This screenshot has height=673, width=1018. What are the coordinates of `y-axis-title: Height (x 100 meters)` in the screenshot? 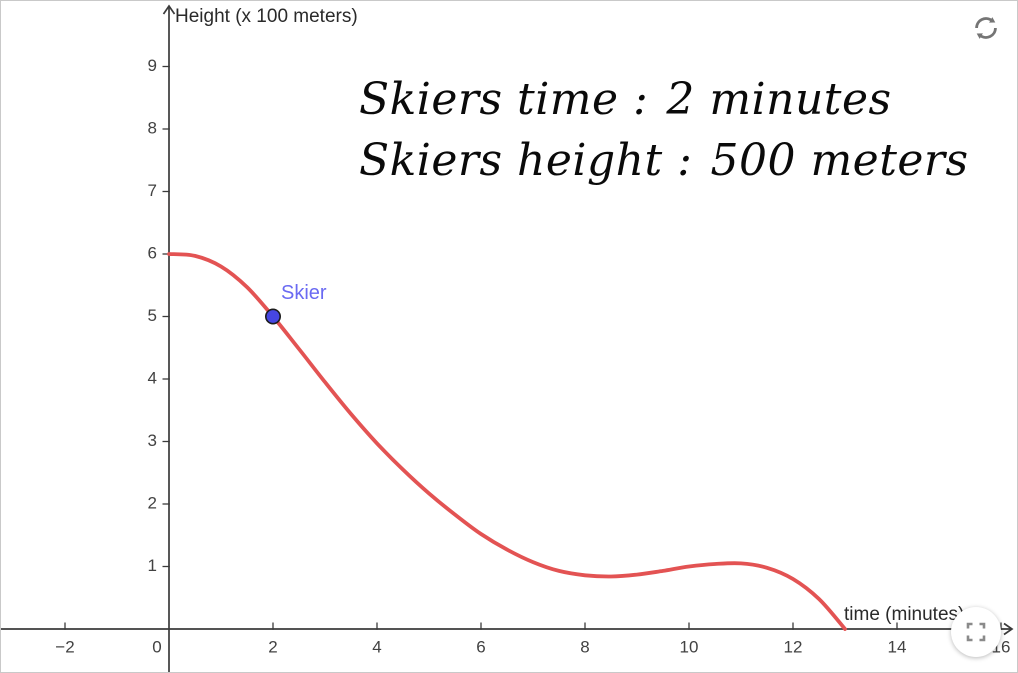 It's located at (266, 16).